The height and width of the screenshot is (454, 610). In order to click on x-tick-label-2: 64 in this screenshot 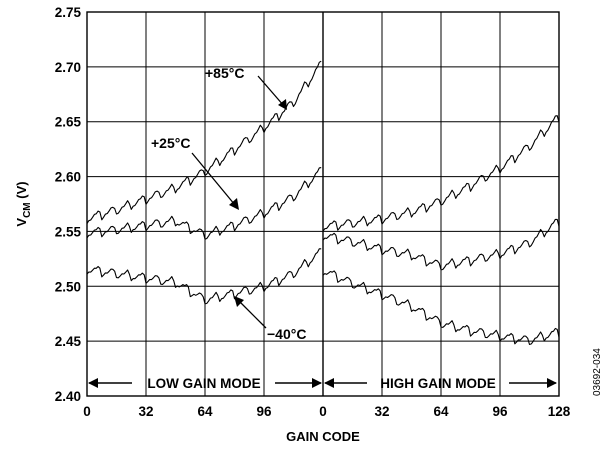, I will do `click(205, 411)`.